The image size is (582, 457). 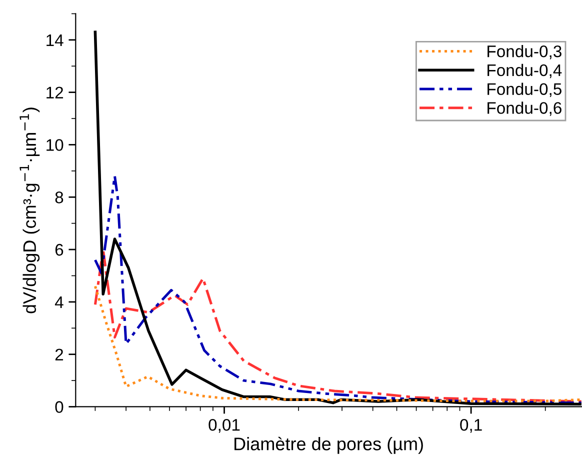 I want to click on y-tick-label: 6, so click(x=59, y=250).